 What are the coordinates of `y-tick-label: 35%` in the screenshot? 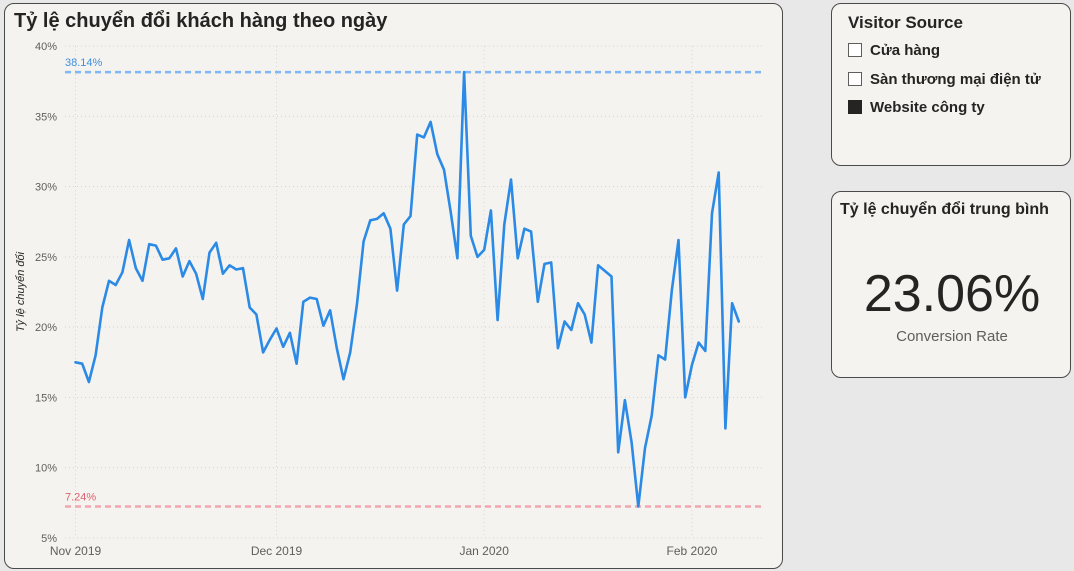 It's located at (46, 117).